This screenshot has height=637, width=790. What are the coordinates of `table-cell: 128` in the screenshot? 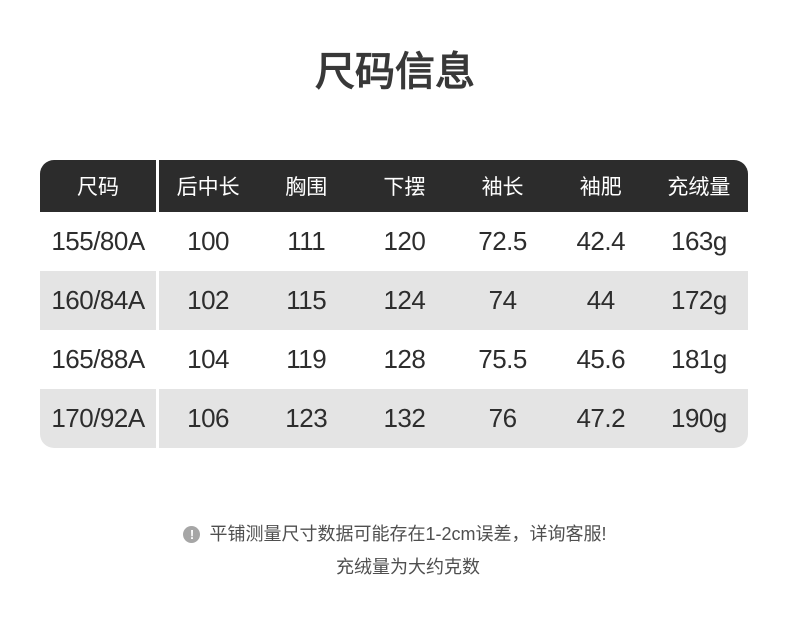 It's located at (404, 359).